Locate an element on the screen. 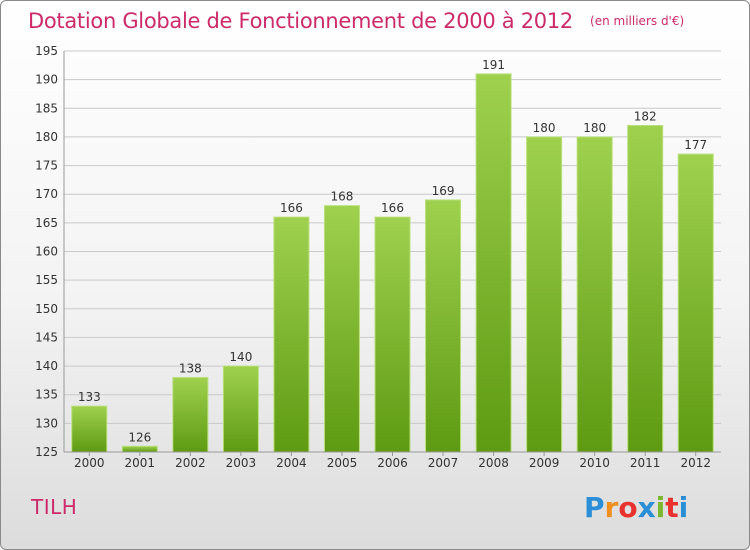 The width and height of the screenshot is (750, 550). bar-2008 is located at coordinates (493, 263).